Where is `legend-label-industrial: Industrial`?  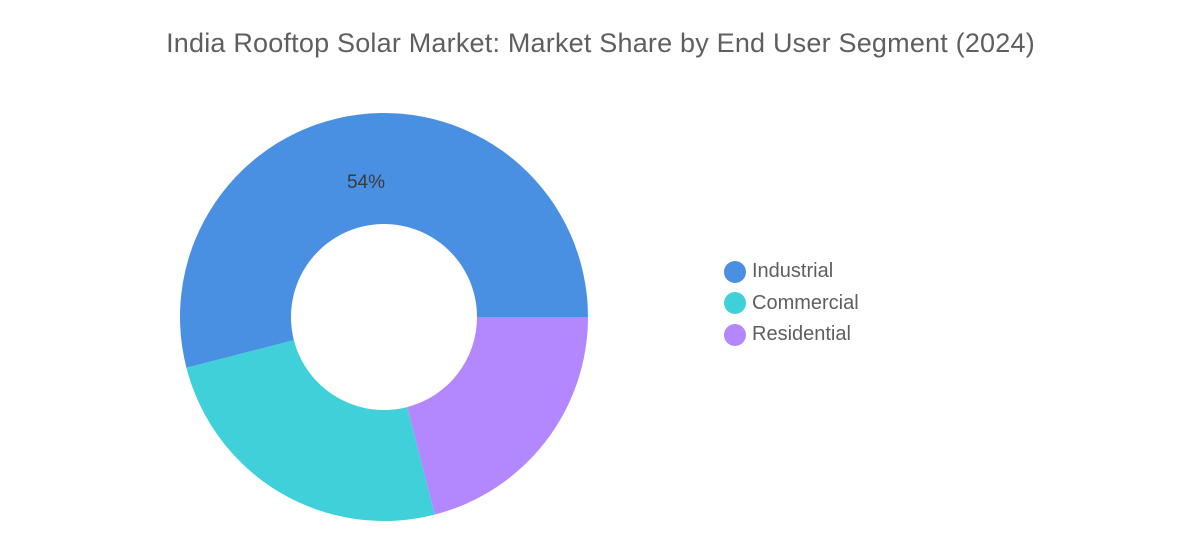 legend-label-industrial: Industrial is located at coordinates (793, 271).